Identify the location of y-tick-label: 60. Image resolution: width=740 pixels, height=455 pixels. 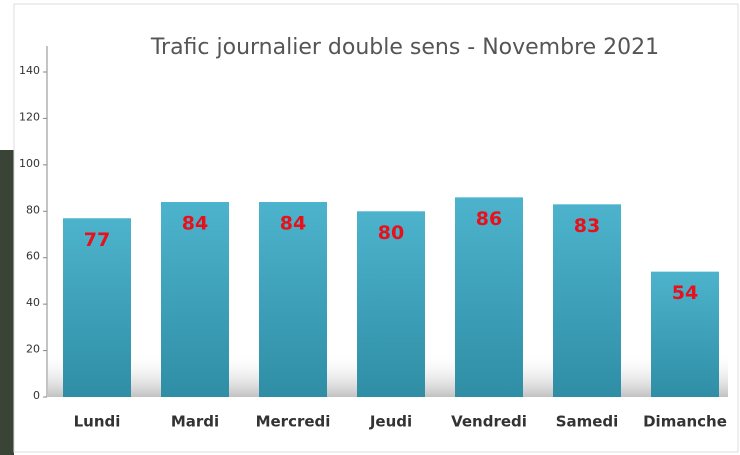
(33, 256).